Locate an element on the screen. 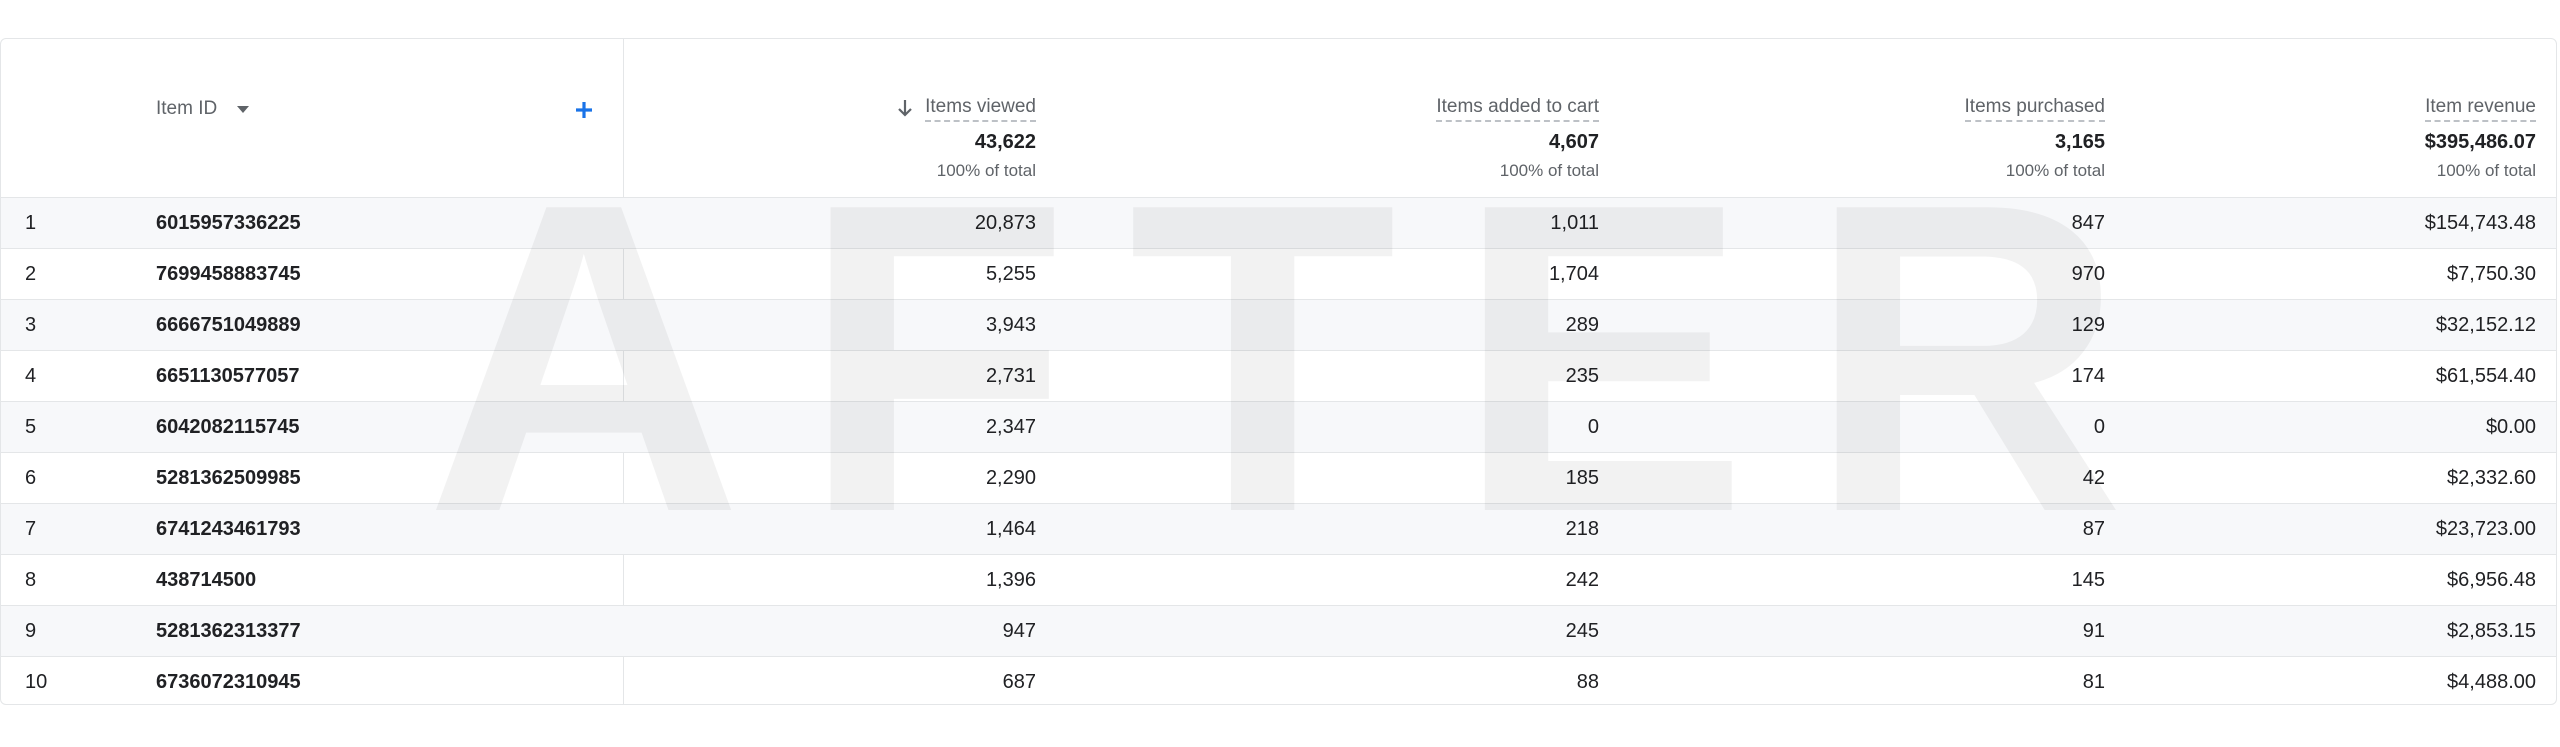  row-index: 4 is located at coordinates (31, 376).